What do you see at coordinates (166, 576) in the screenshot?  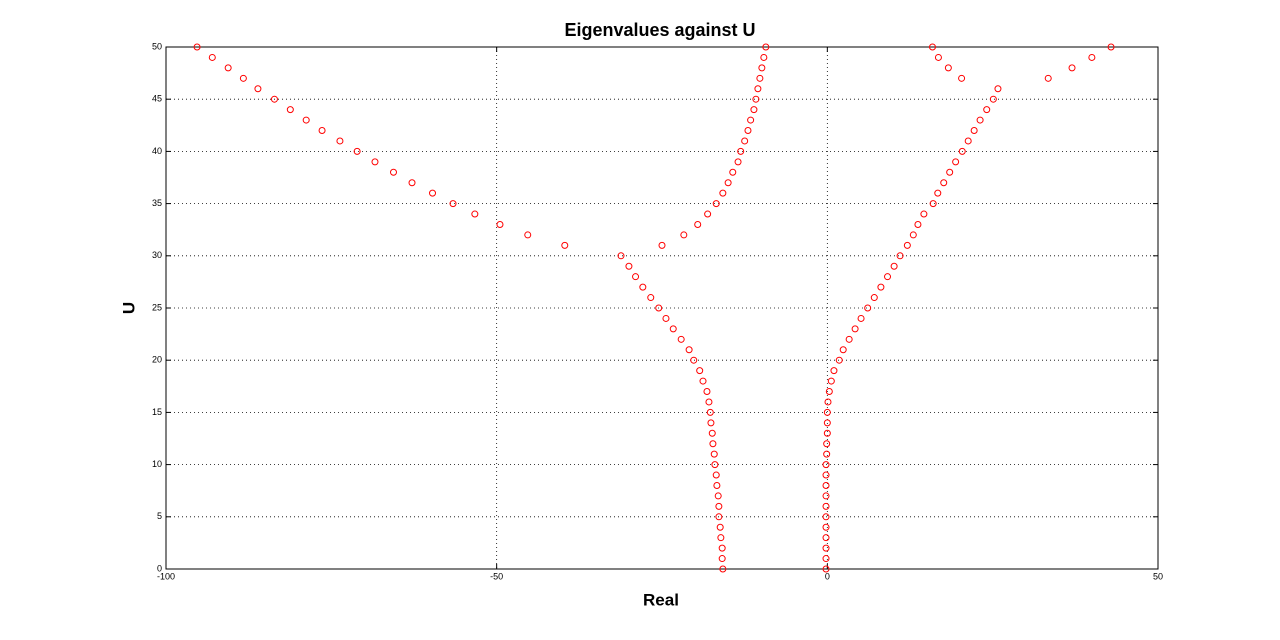 I see `x-tick-label: -100` at bounding box center [166, 576].